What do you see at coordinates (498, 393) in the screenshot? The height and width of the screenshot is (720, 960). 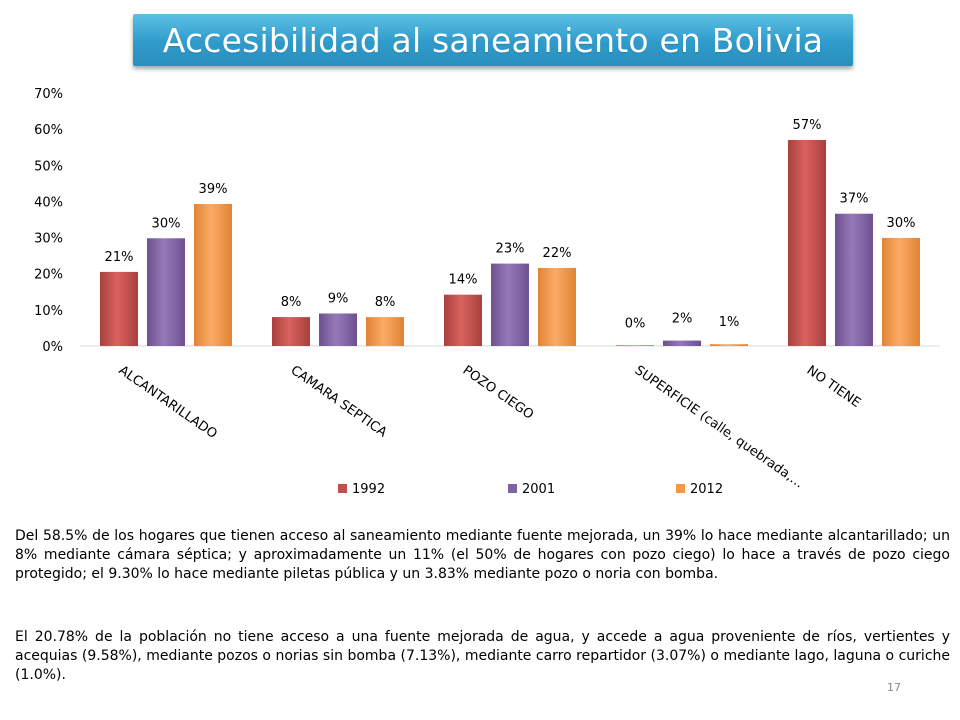 I see `category-label: POZO CIEGO` at bounding box center [498, 393].